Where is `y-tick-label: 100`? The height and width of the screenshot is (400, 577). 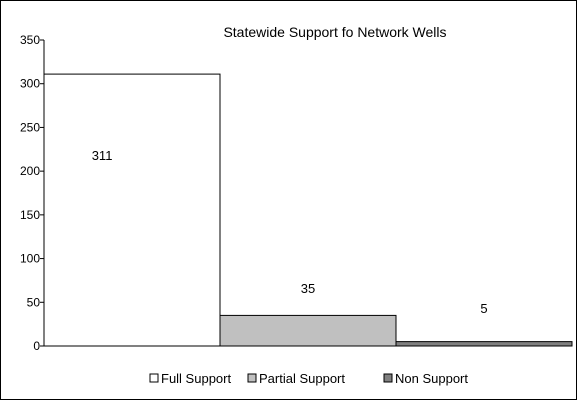 y-tick-label: 100 is located at coordinates (30, 259).